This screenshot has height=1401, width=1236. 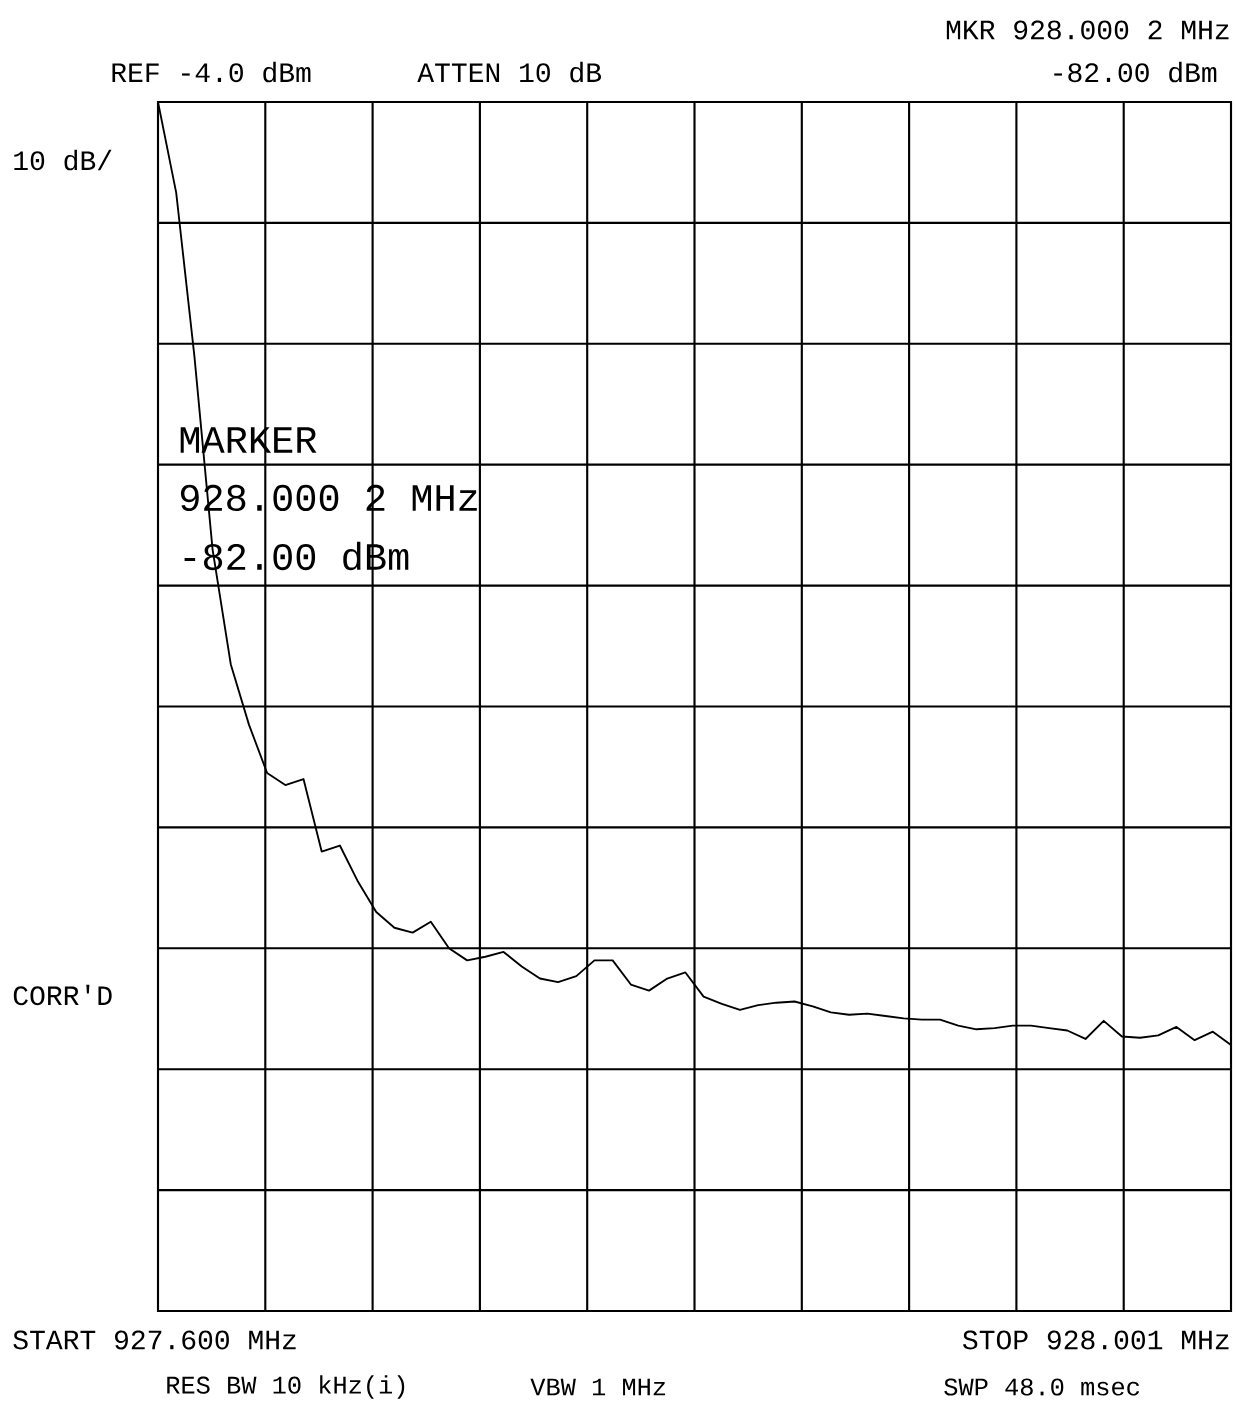 I want to click on text: CORR'D, so click(x=62, y=995).